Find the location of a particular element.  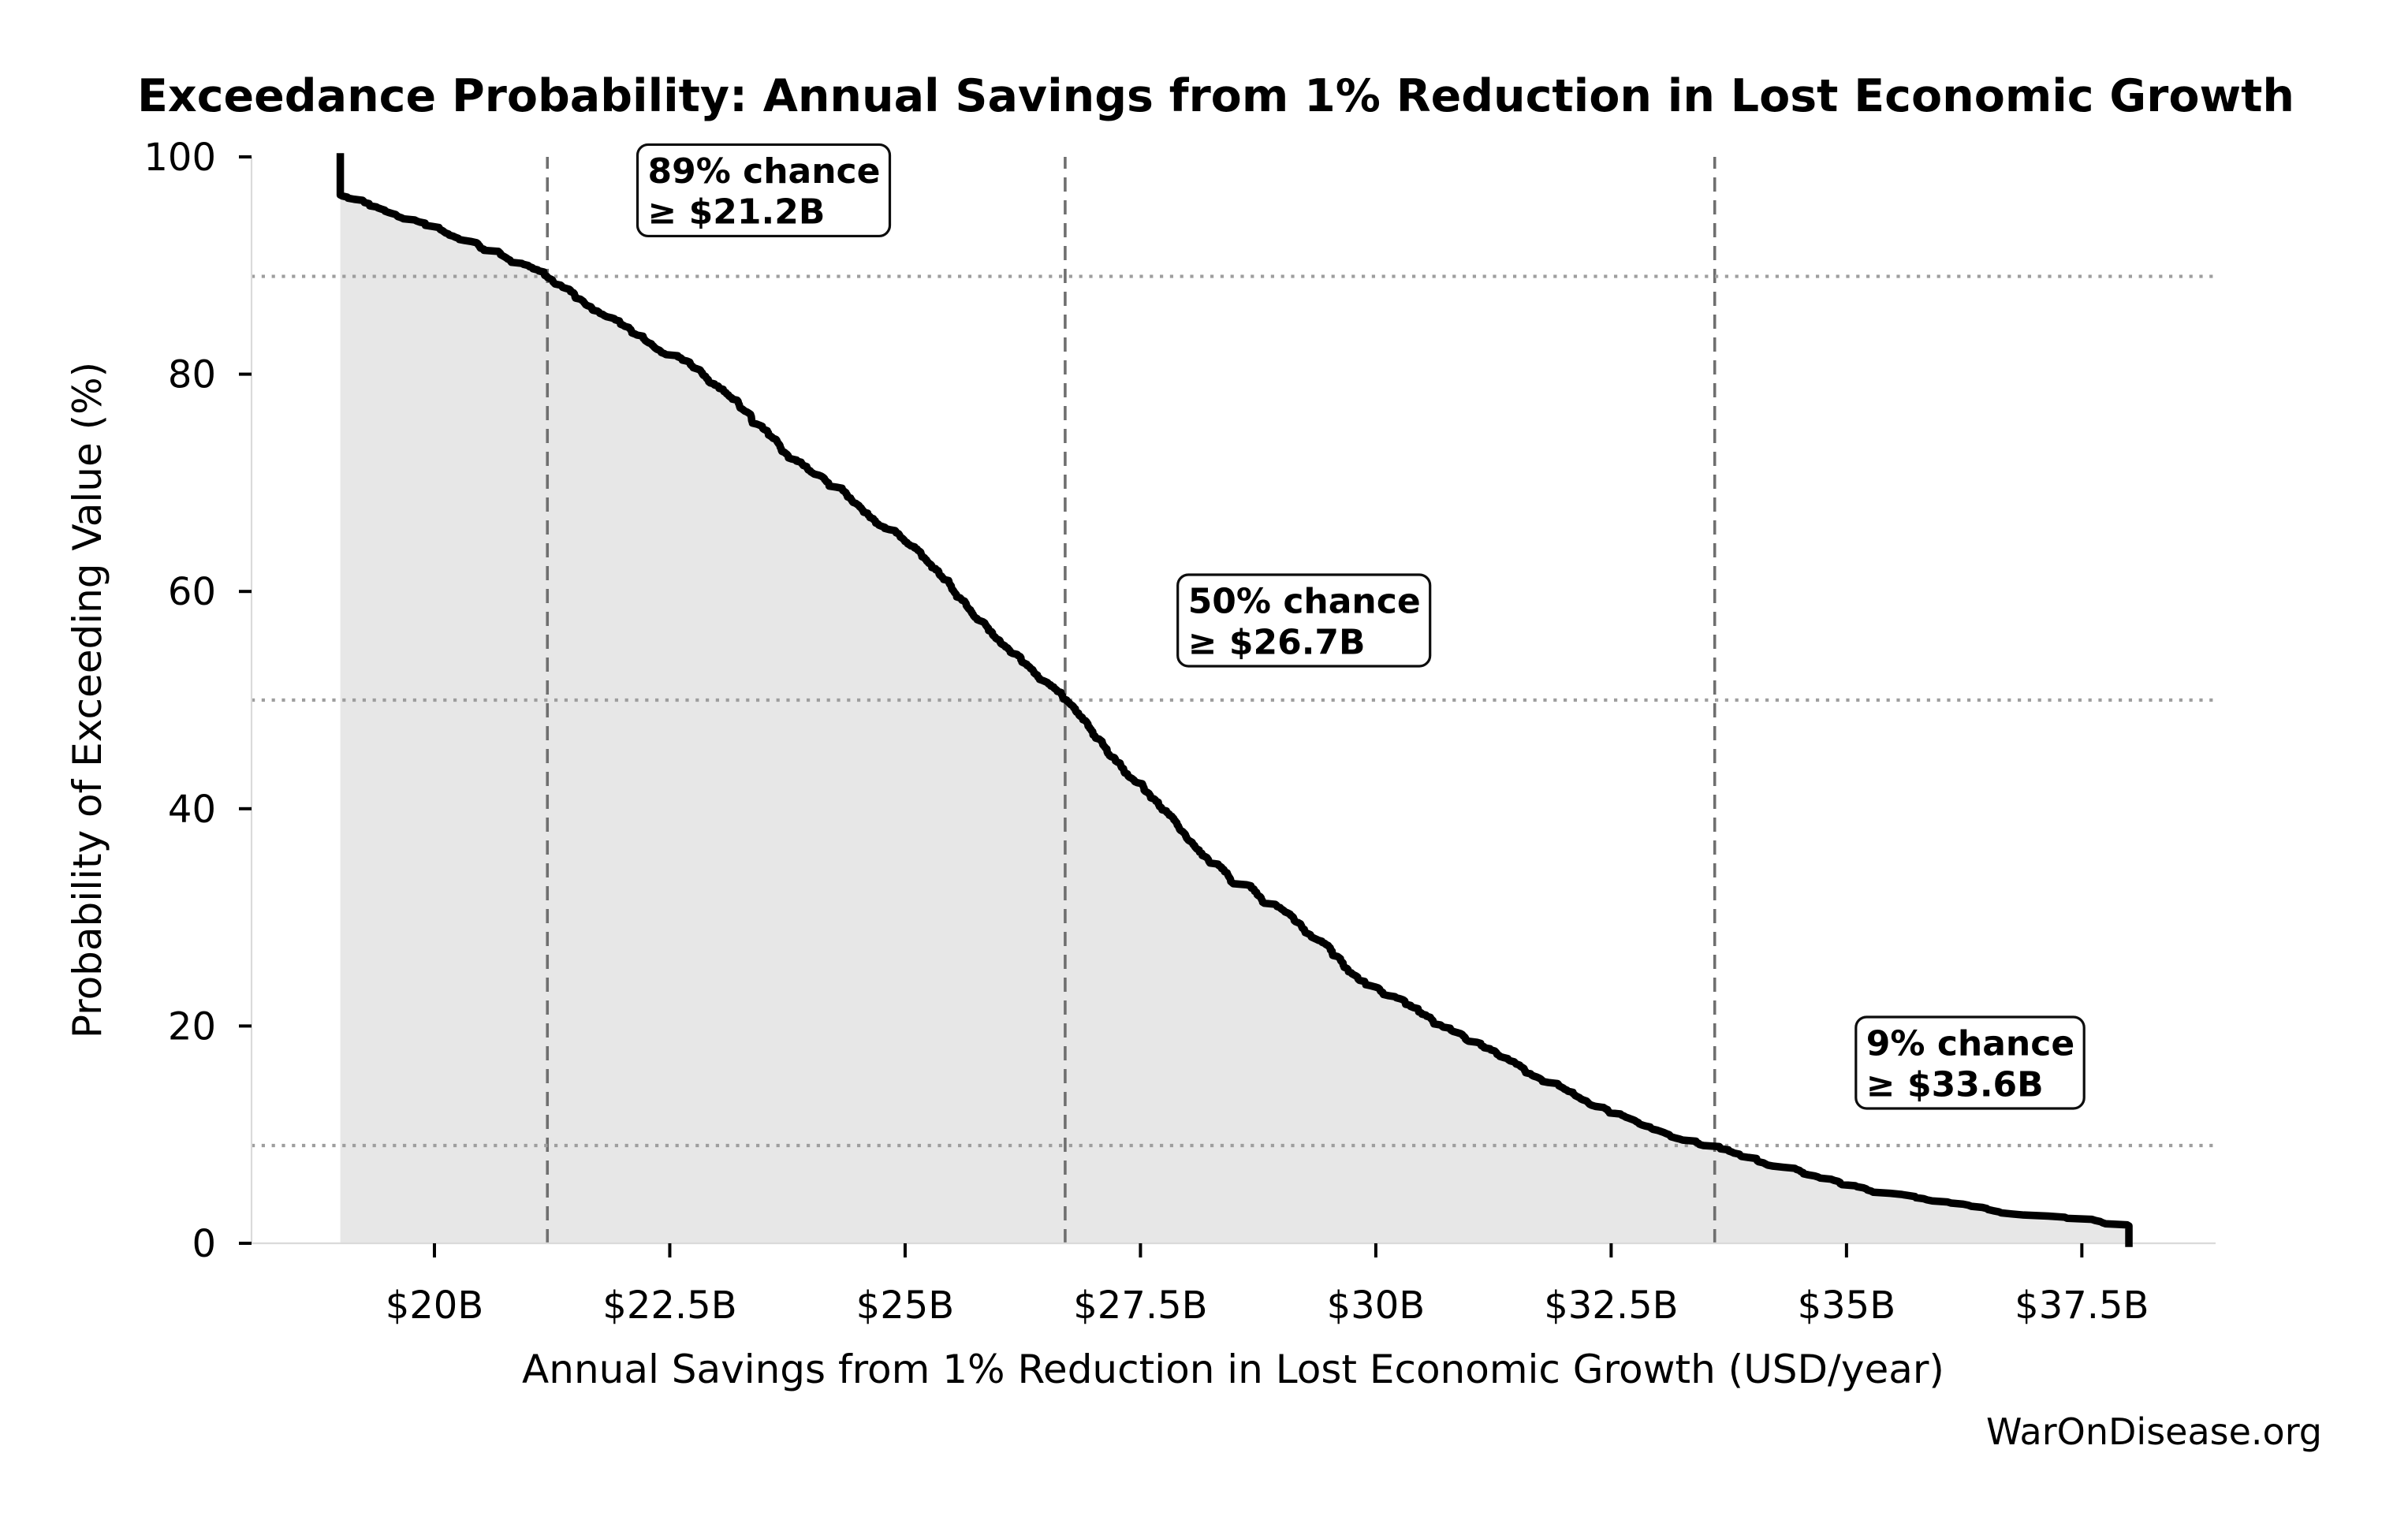

y-tick-label-60: 60 is located at coordinates (192, 592).